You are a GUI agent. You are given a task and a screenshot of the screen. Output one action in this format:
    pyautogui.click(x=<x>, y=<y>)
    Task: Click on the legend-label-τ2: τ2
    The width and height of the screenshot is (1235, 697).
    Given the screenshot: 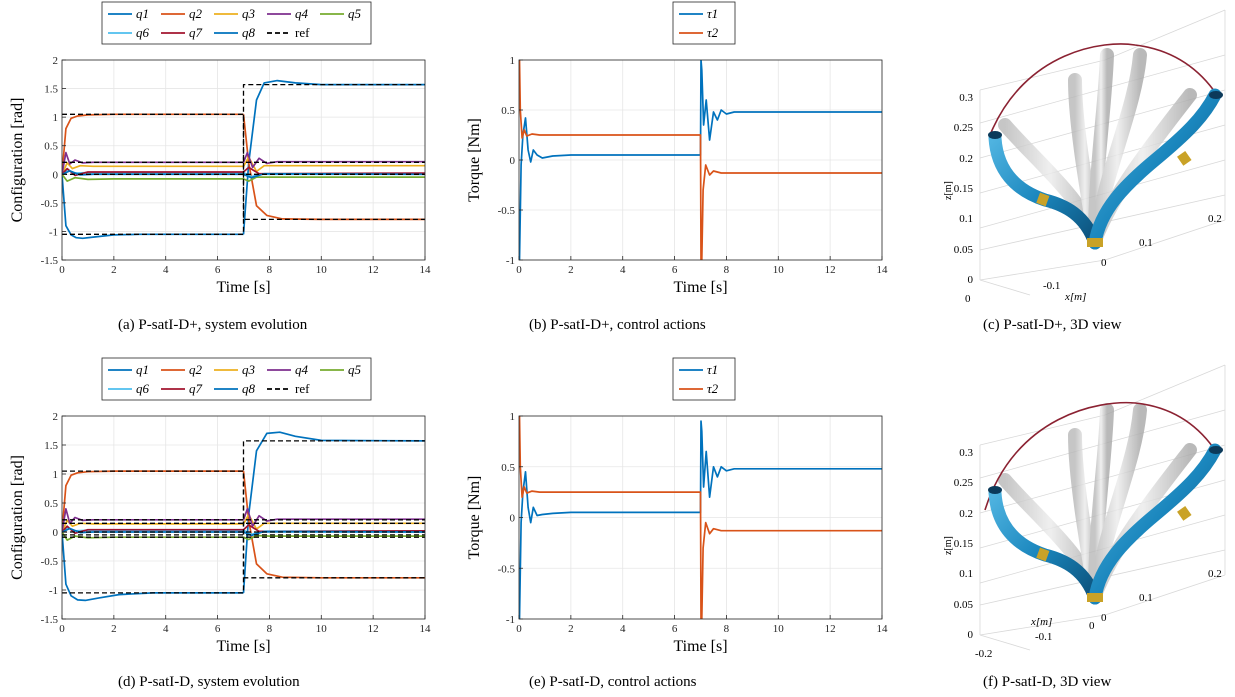 What is the action you would take?
    pyautogui.click(x=713, y=32)
    